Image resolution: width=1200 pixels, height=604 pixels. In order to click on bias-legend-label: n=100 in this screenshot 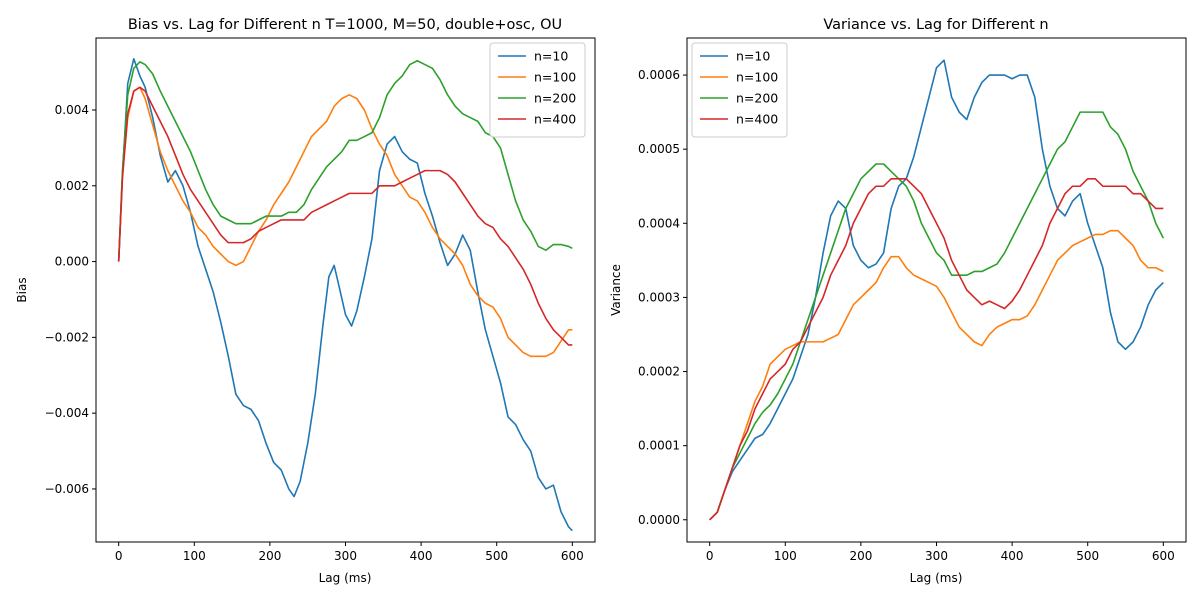, I will do `click(555, 77)`.